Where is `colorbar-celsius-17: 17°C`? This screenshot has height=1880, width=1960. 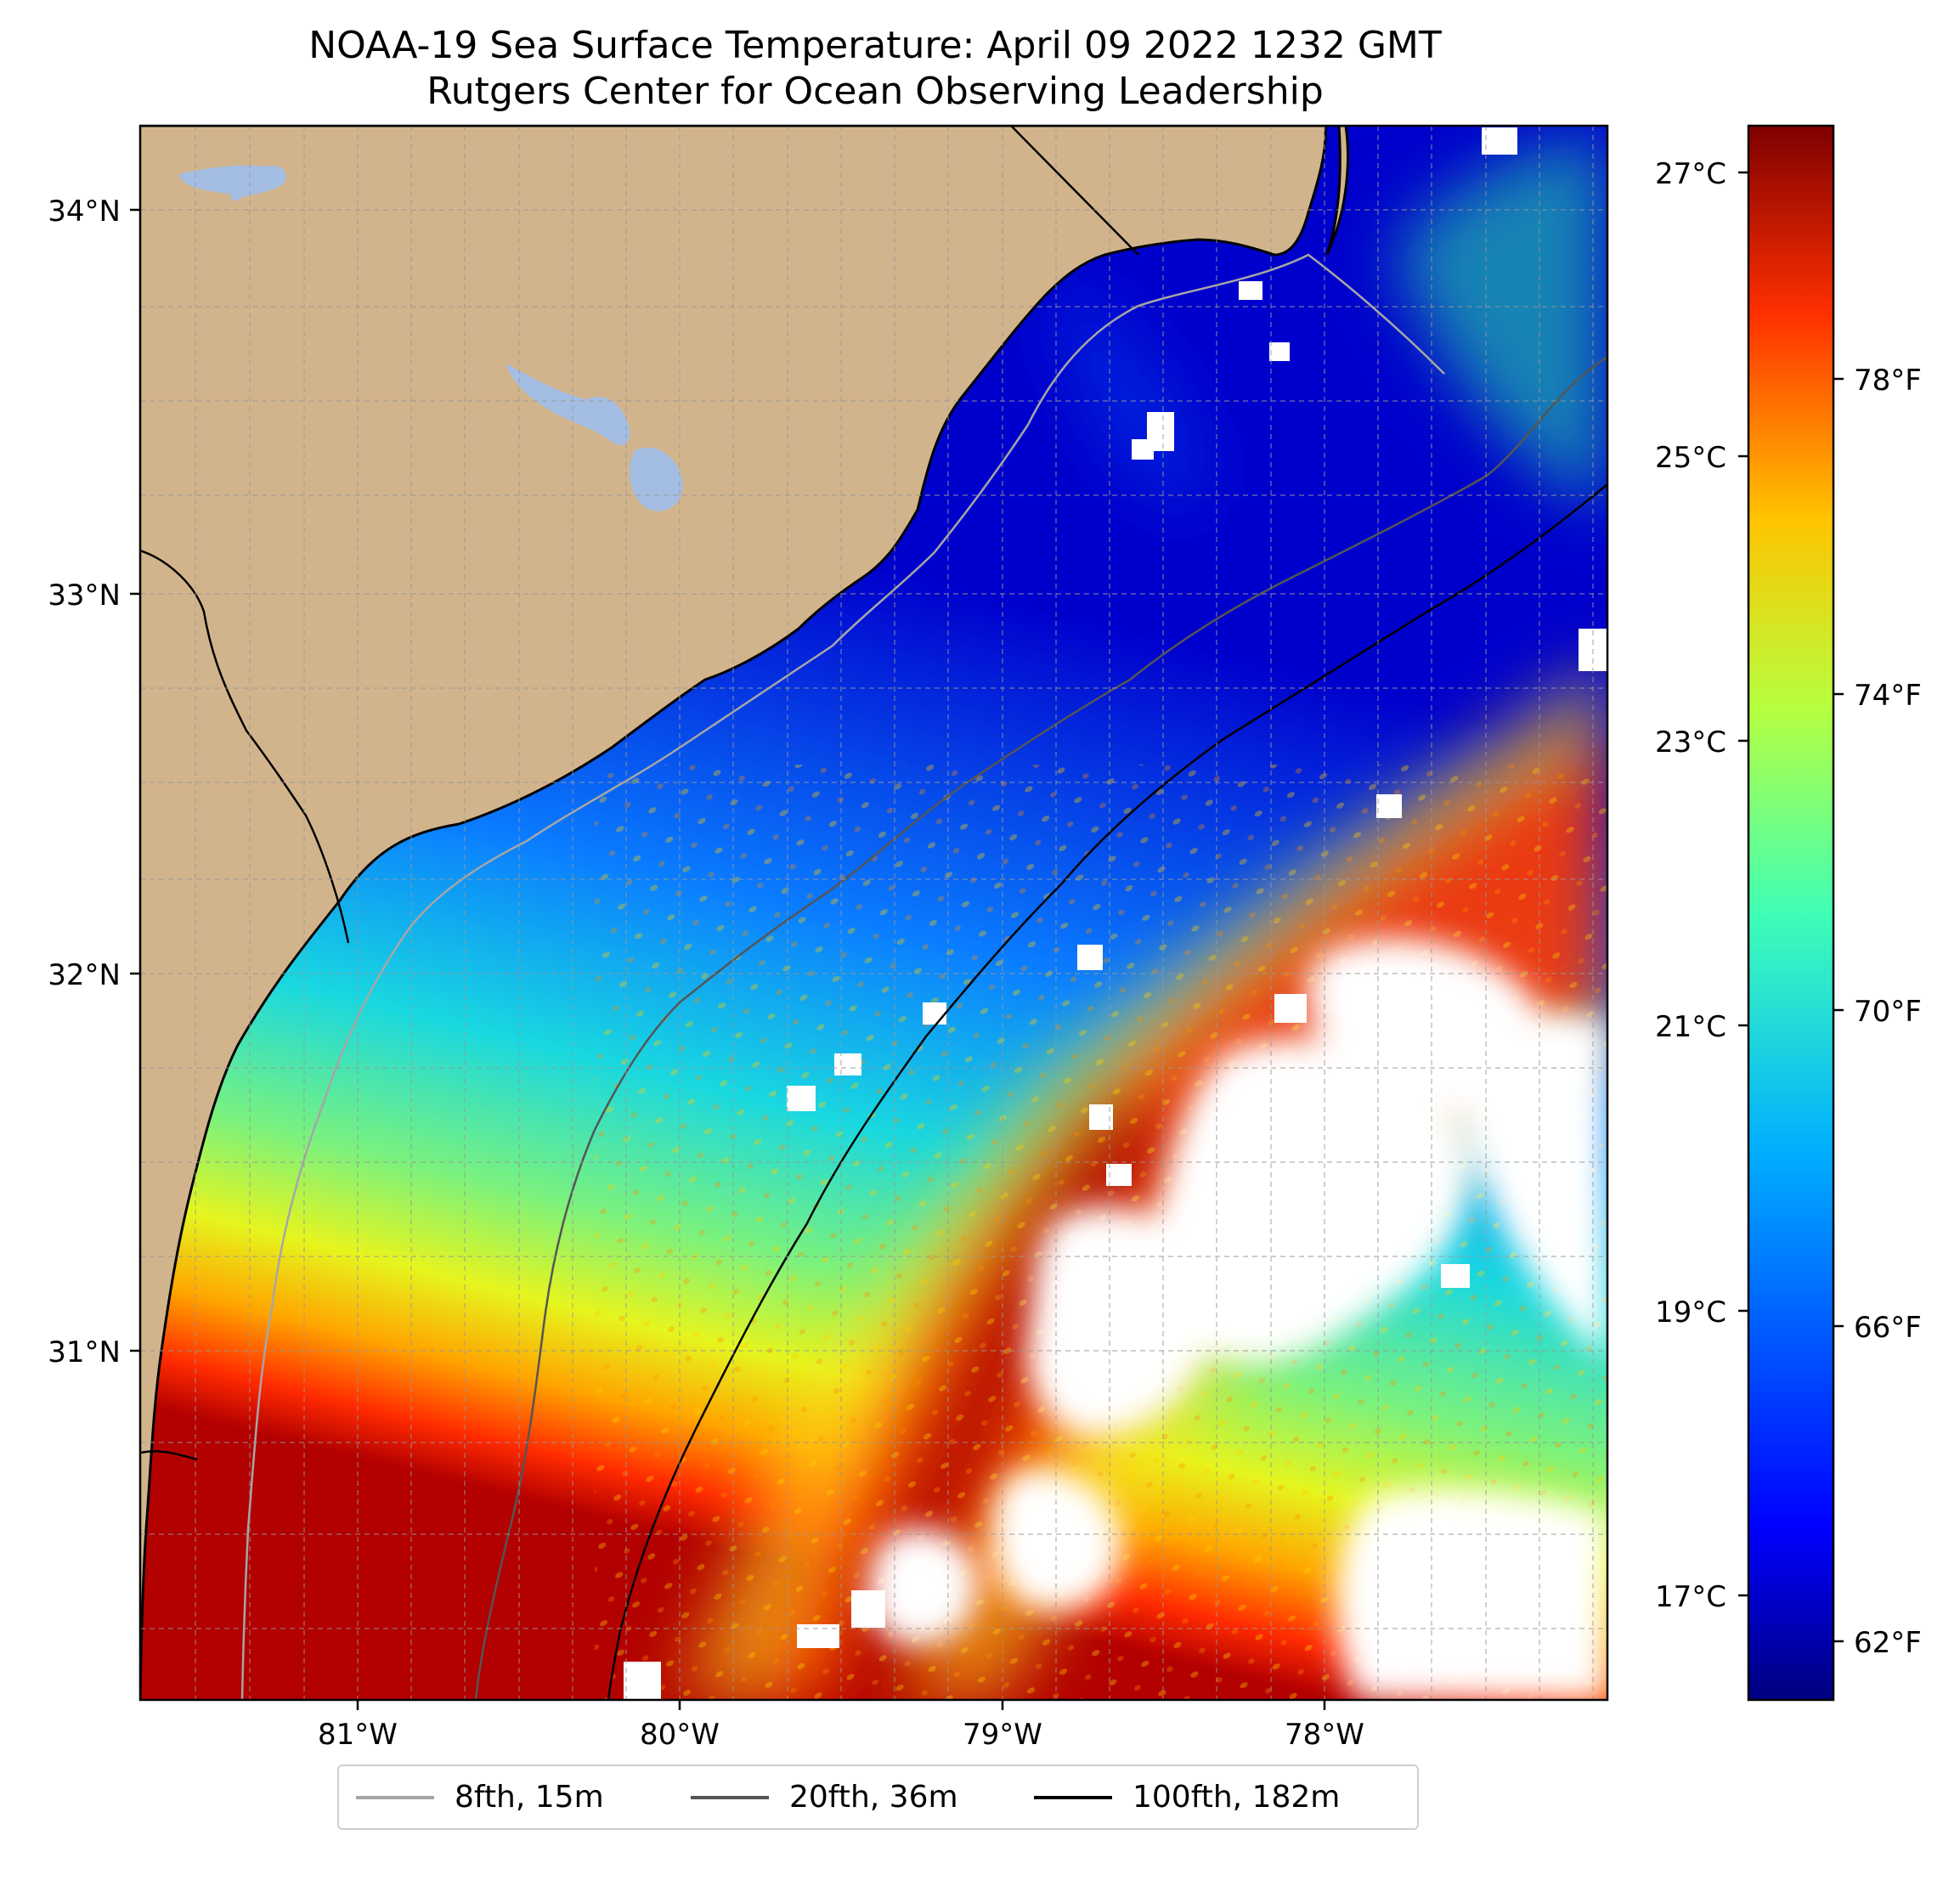 colorbar-celsius-17: 17°C is located at coordinates (1691, 1597).